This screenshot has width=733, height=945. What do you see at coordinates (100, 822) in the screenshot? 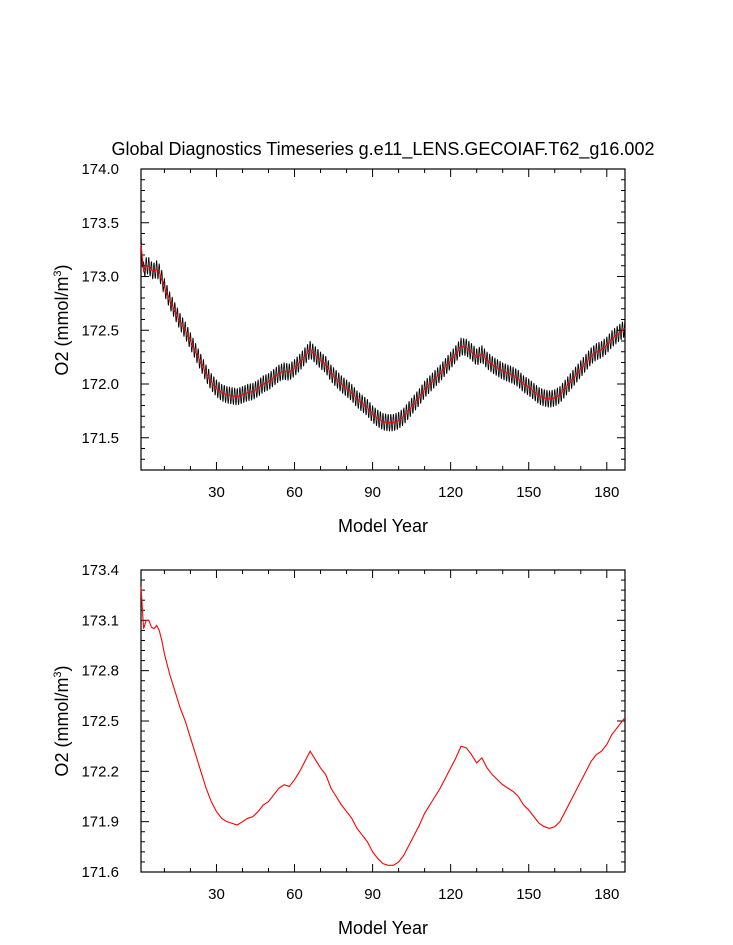
I see `y-tick-label: 171.9` at bounding box center [100, 822].